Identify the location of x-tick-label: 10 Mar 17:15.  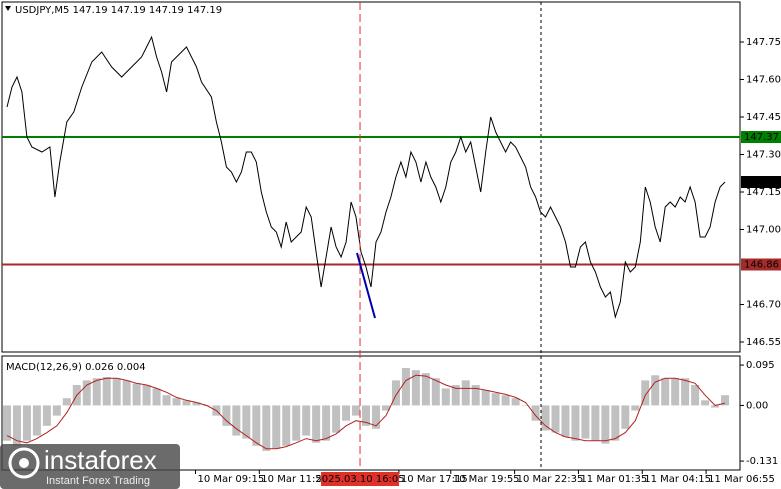
(434, 479).